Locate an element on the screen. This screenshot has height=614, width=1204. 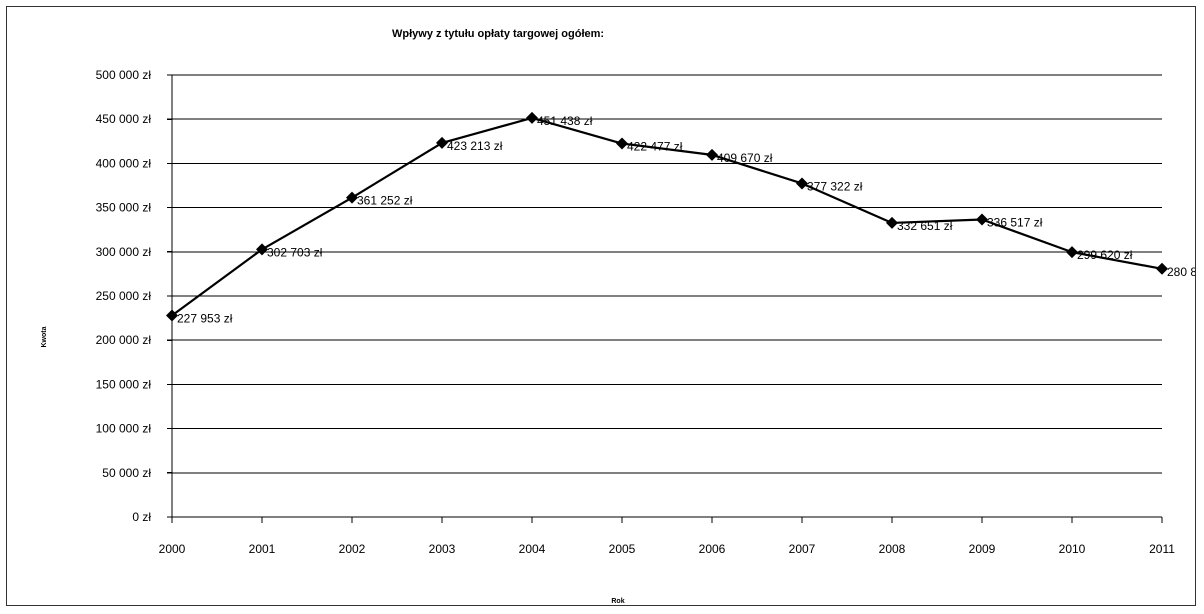
x-tick-label: 2009 is located at coordinates (982, 549).